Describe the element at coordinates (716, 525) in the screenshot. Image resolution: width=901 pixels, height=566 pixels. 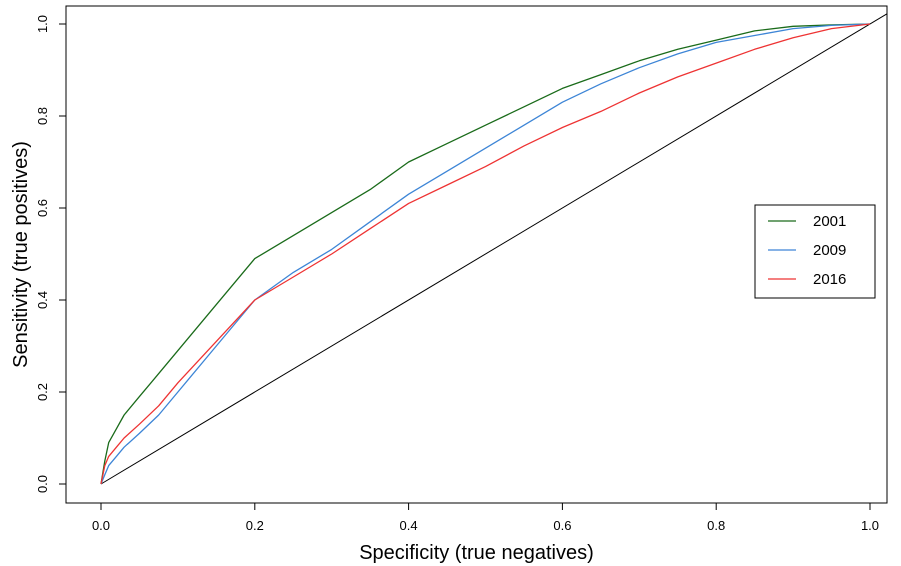
I see `x-tick-label: 0.8` at that location.